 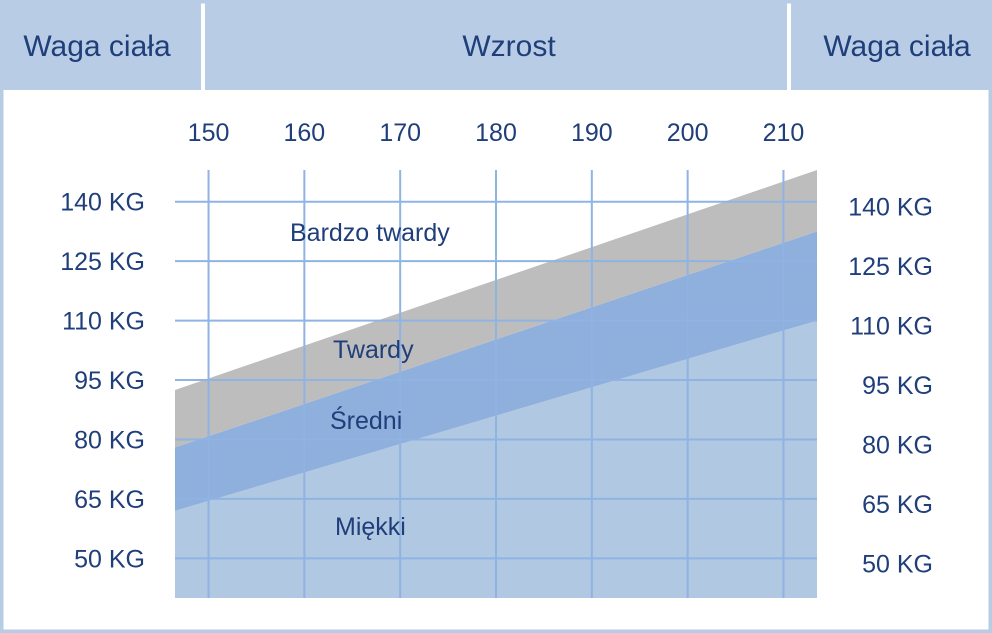 I want to click on header-right-cell, so click(x=891, y=45).